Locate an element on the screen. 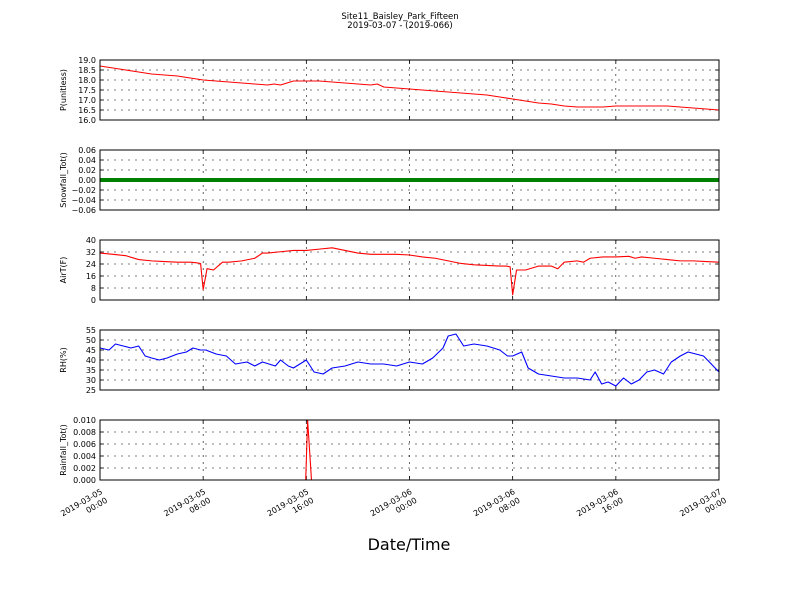 This screenshot has height=600, width=800. x-tick-label: 2019-03-0616:00 is located at coordinates (600, 507).